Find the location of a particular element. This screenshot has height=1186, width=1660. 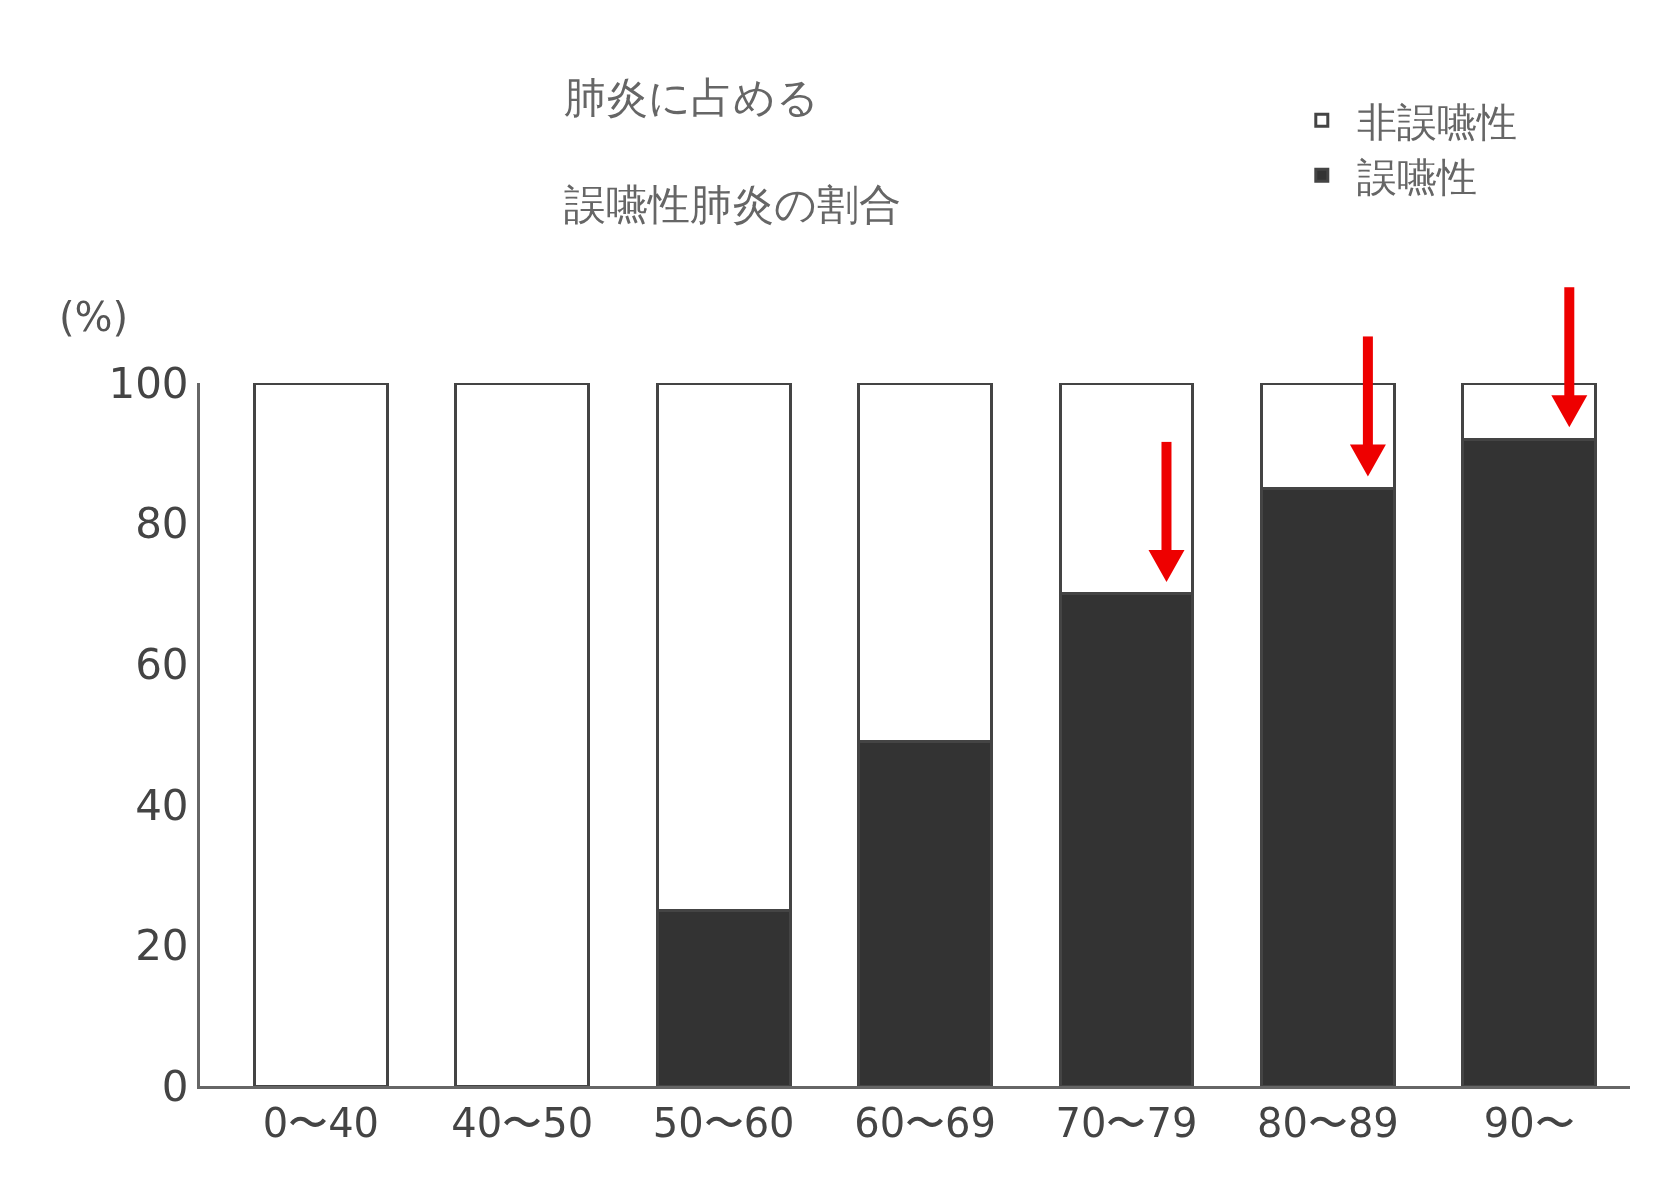

x-tick-label: 60〜69 is located at coordinates (925, 1123).